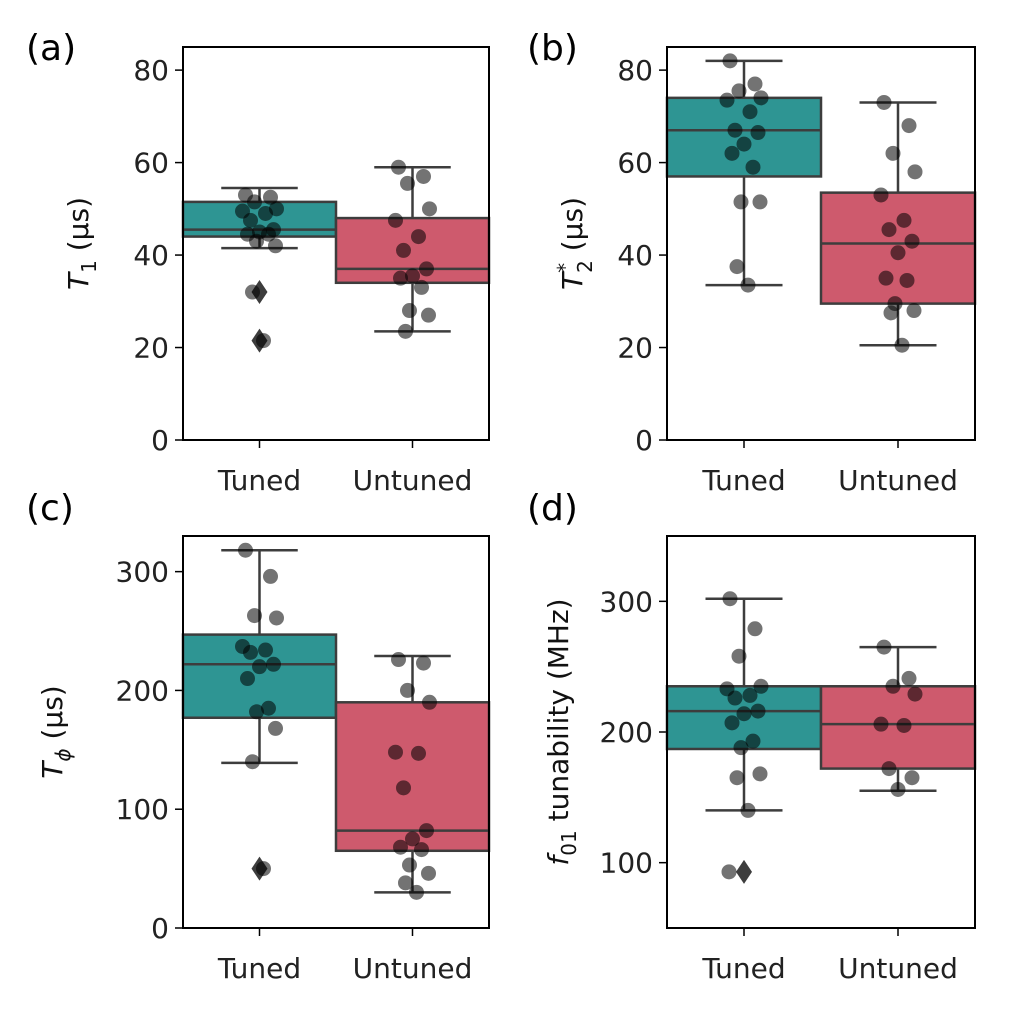 This screenshot has height=1021, width=1027. I want to click on y-tick-label: 60, so click(151, 163).